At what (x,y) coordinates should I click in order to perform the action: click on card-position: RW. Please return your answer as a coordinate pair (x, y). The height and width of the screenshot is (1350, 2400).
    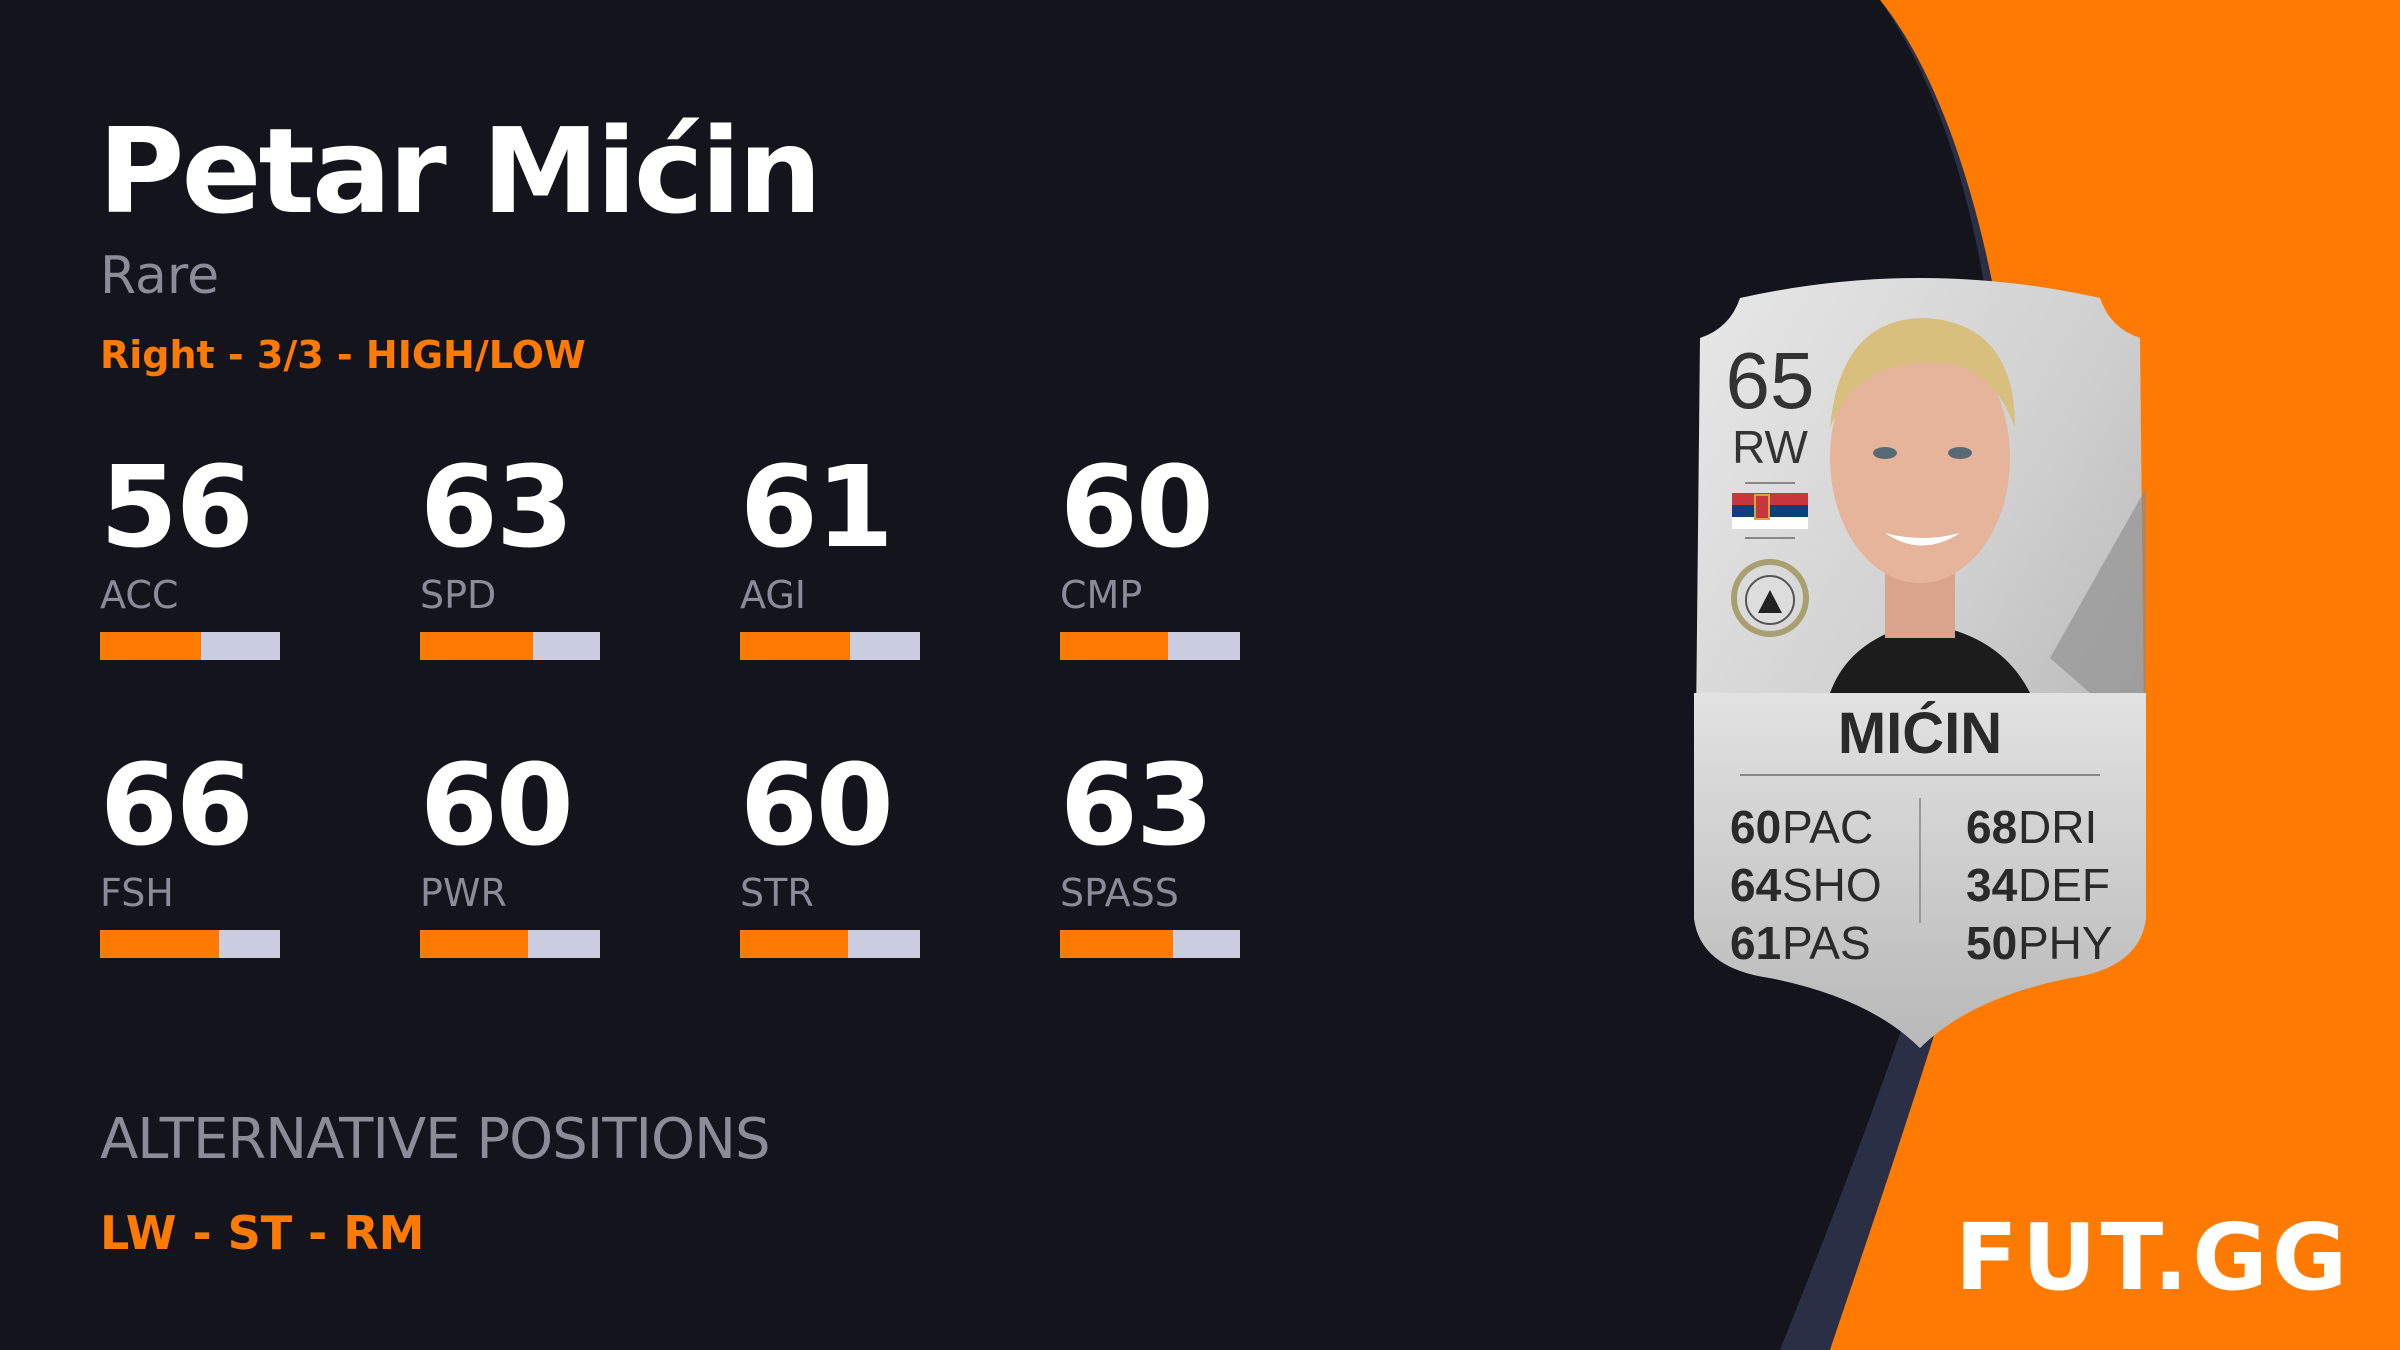
    Looking at the image, I should click on (1770, 447).